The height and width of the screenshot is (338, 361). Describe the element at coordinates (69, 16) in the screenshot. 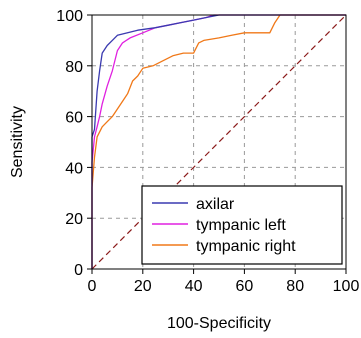

I see `y-tick-label: 100` at that location.